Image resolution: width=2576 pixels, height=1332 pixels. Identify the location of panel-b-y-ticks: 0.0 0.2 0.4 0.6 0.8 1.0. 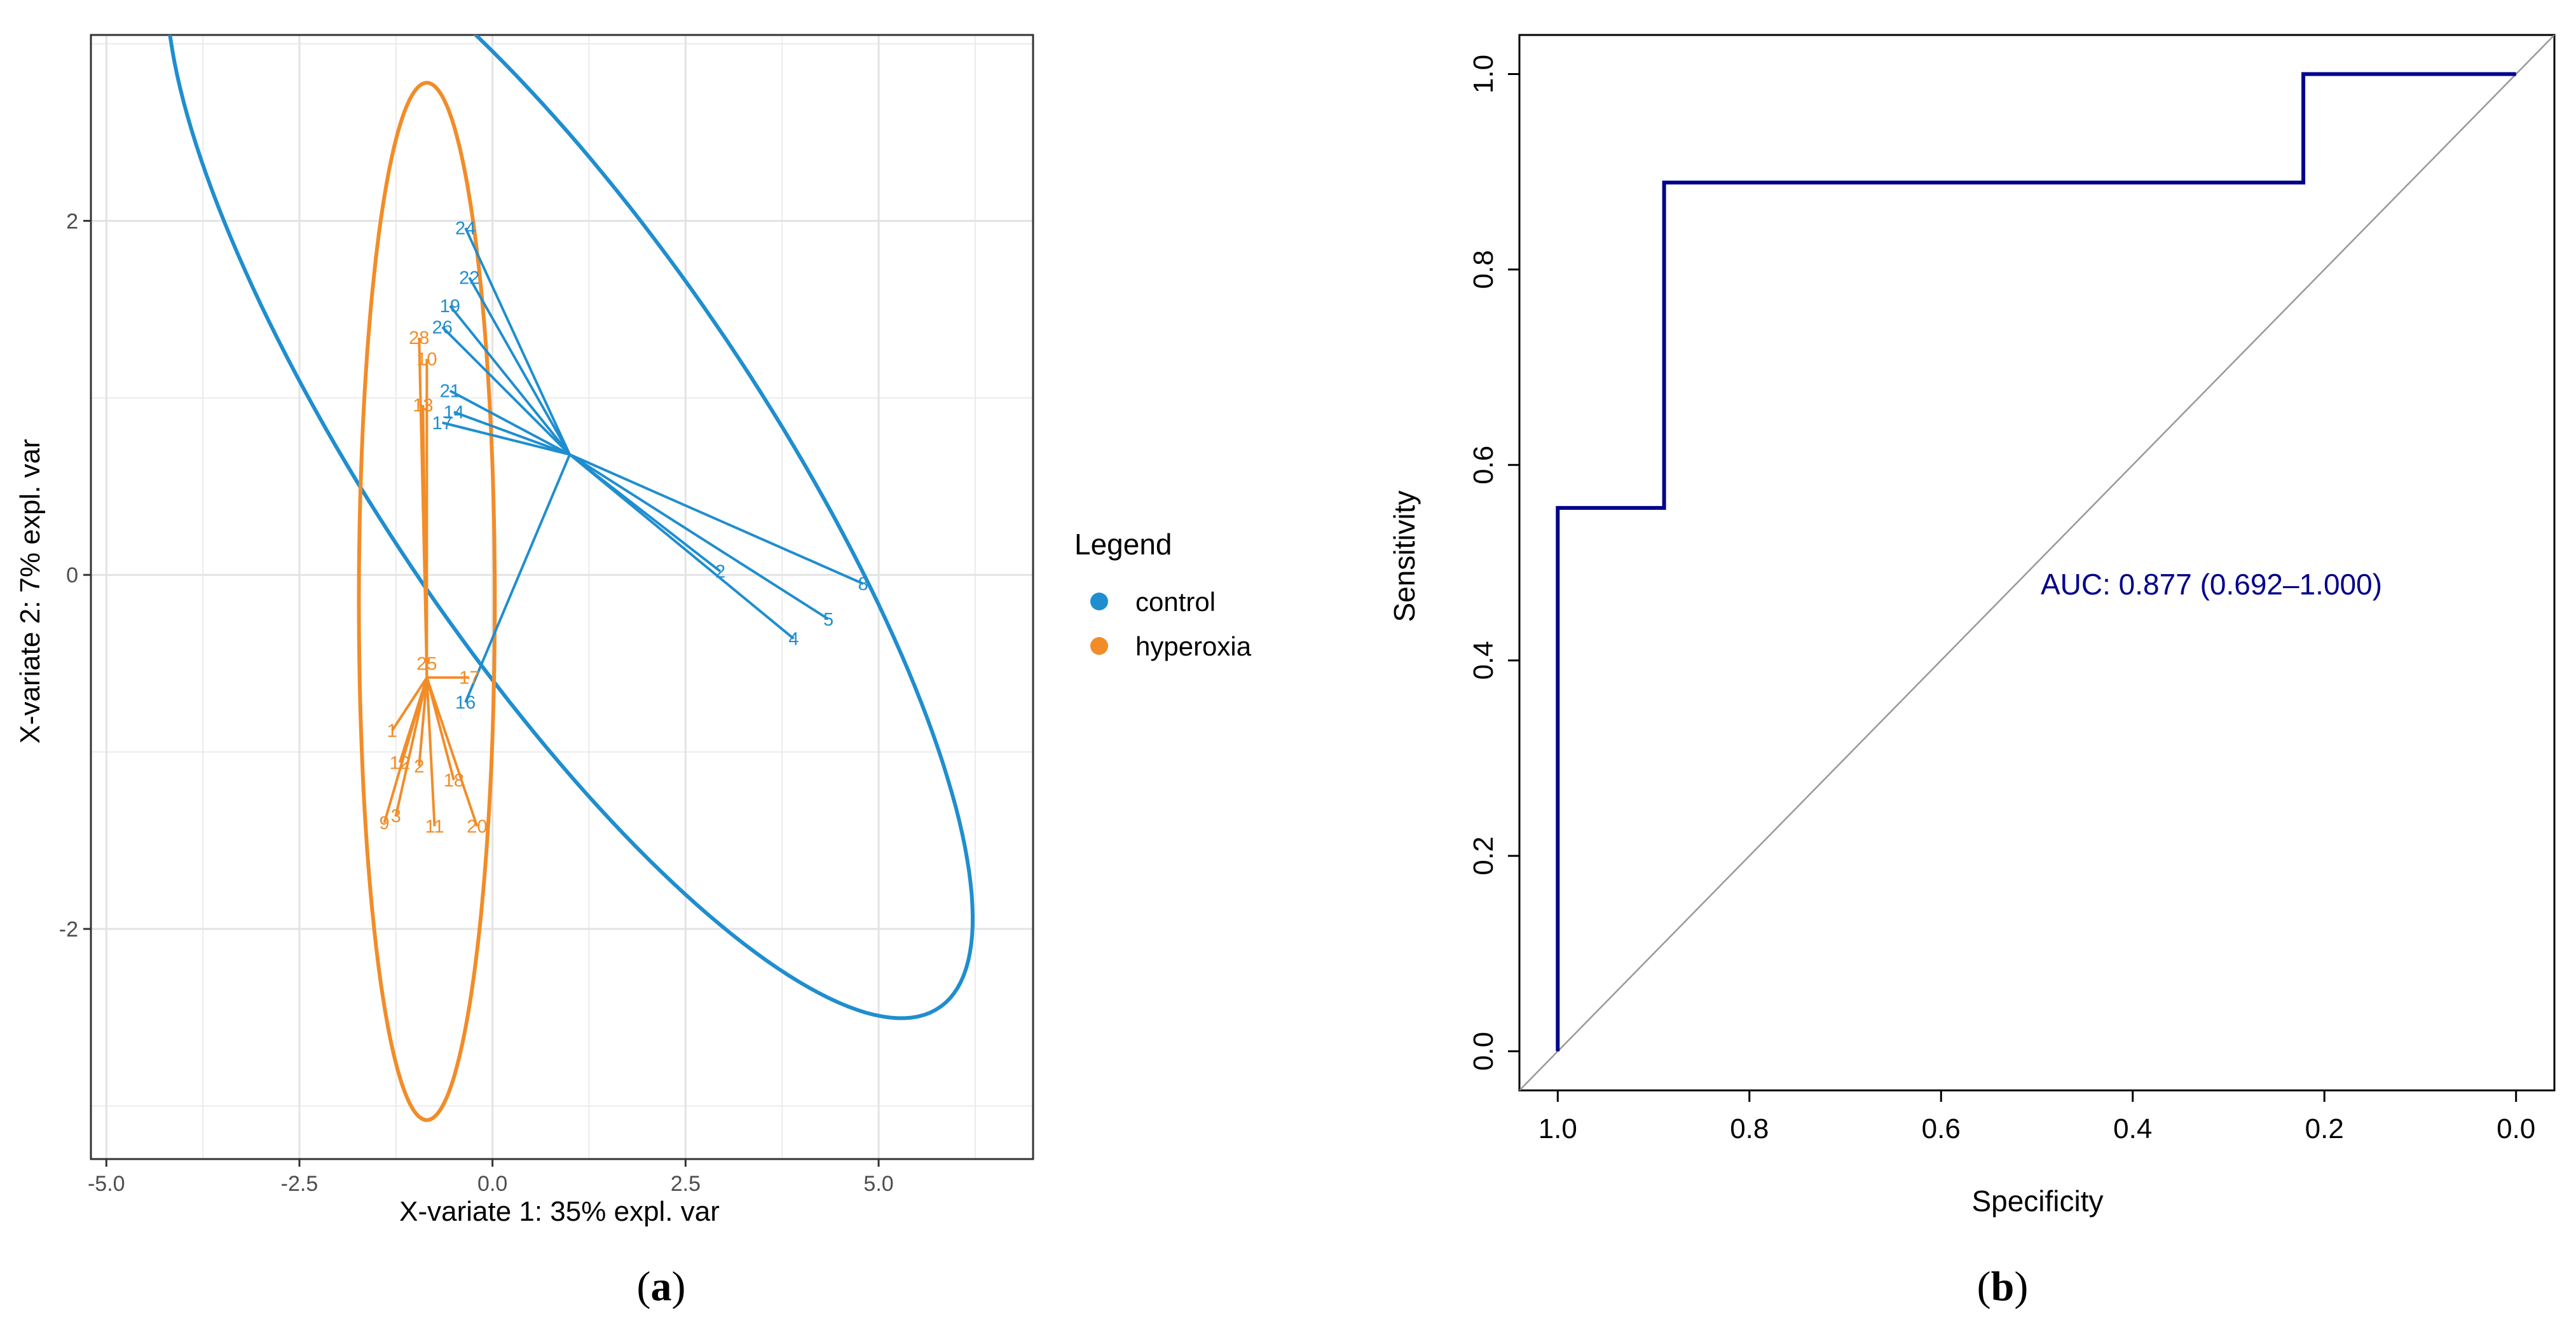
(1493, 563).